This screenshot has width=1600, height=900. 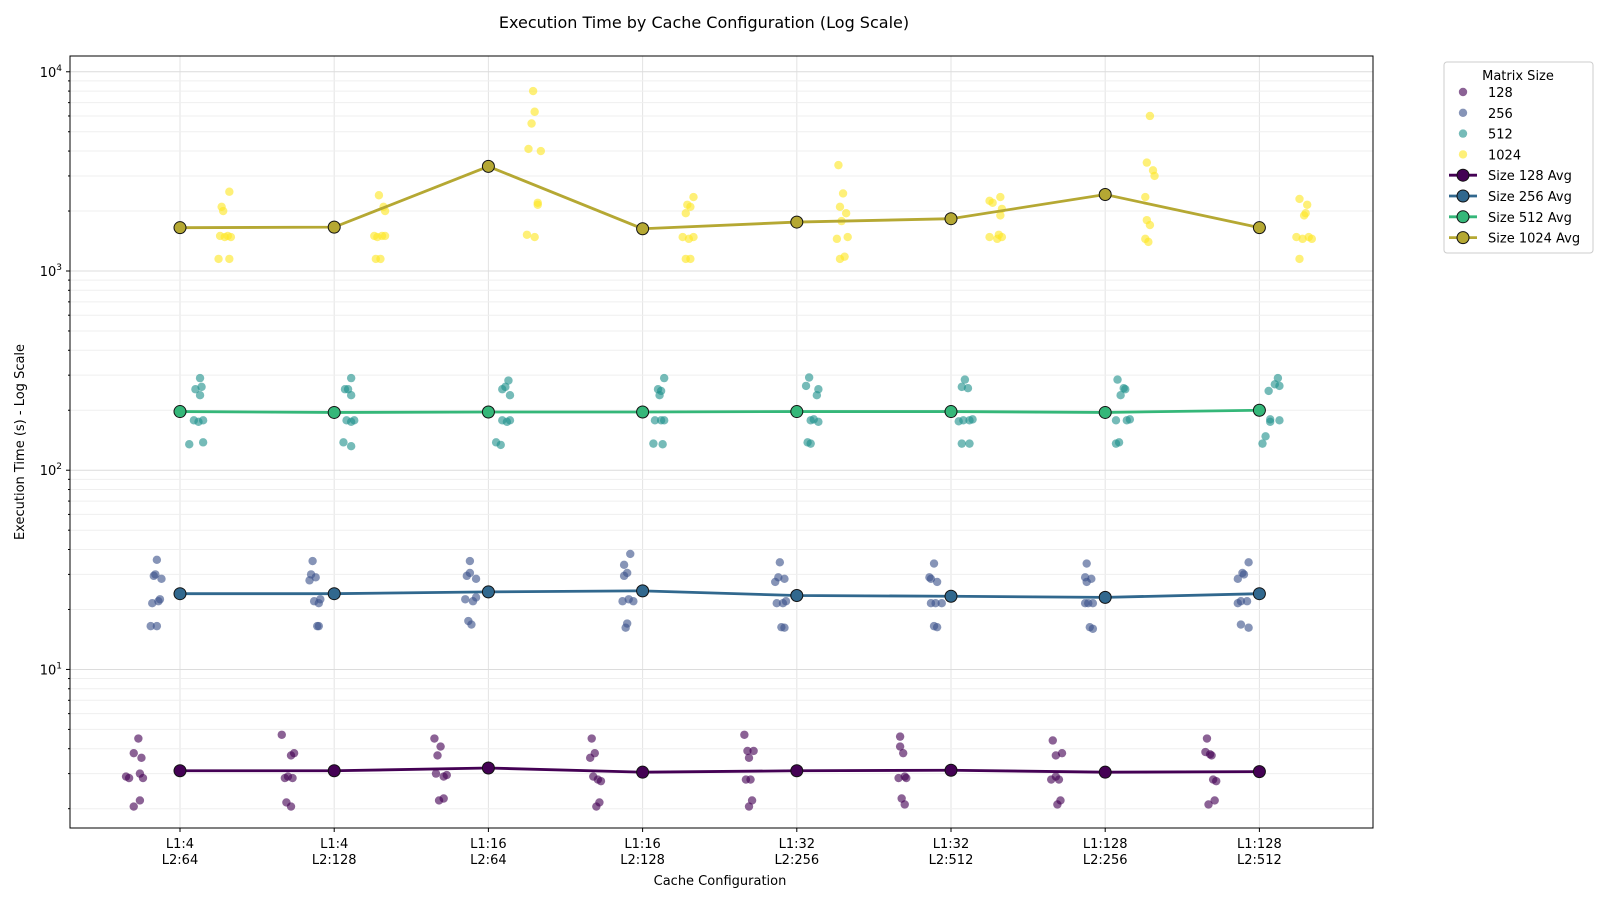 What do you see at coordinates (488, 844) in the screenshot?
I see `x-tick-label-l1: L1:16` at bounding box center [488, 844].